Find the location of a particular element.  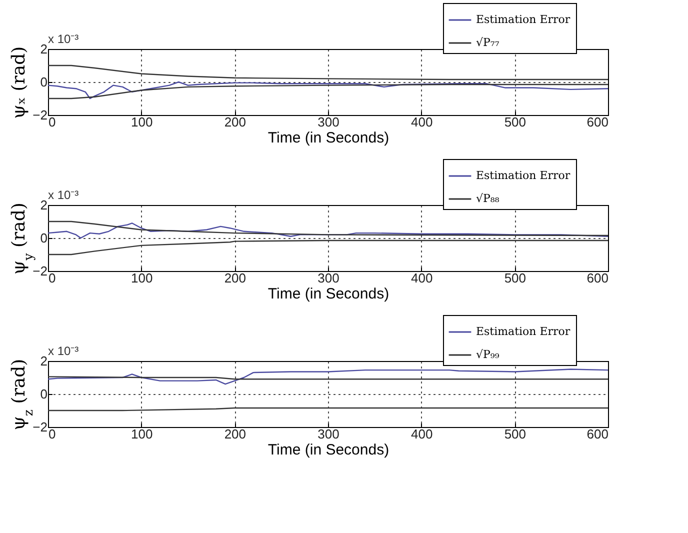

legend-label: √P₉₉ is located at coordinates (488, 354).